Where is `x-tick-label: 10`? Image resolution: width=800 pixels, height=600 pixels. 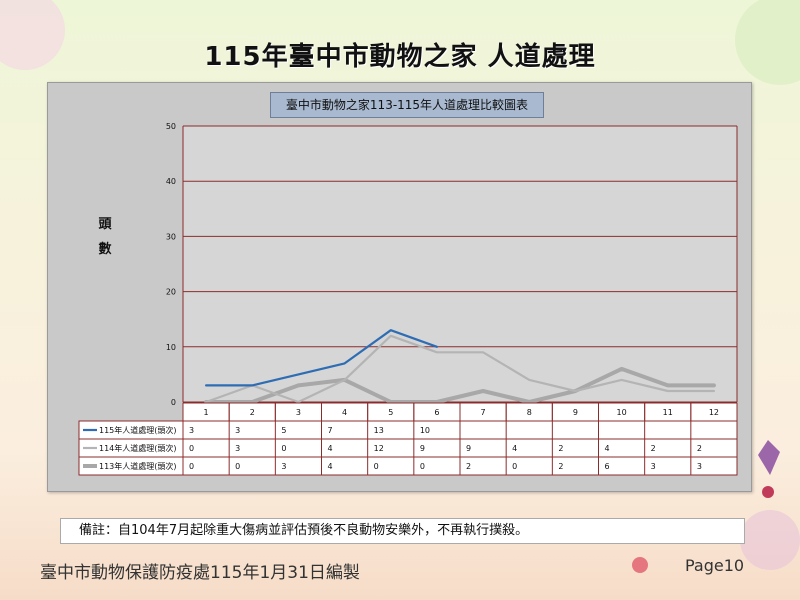
x-tick-label: 10 is located at coordinates (621, 412).